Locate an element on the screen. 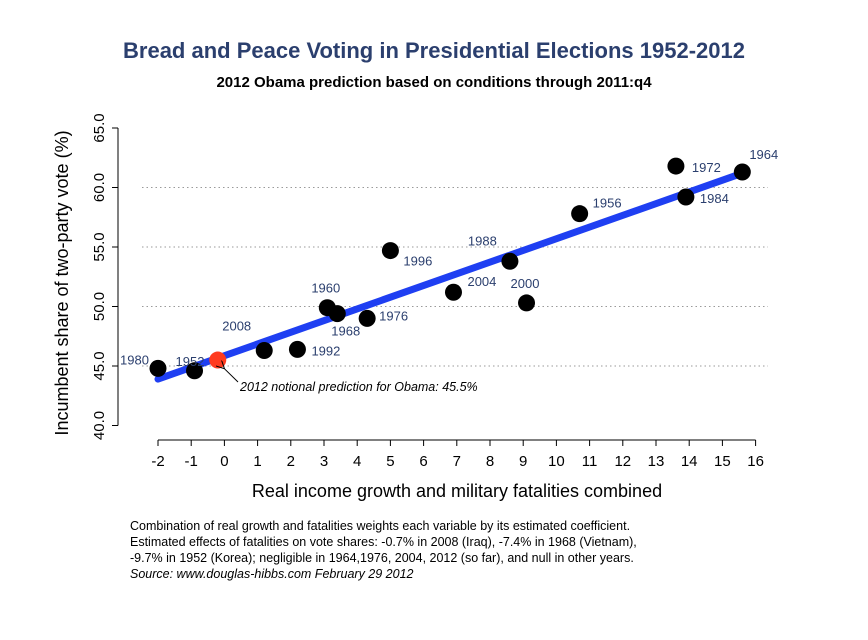 The height and width of the screenshot is (640, 868). y-tick-label: 60.0 is located at coordinates (99, 187).